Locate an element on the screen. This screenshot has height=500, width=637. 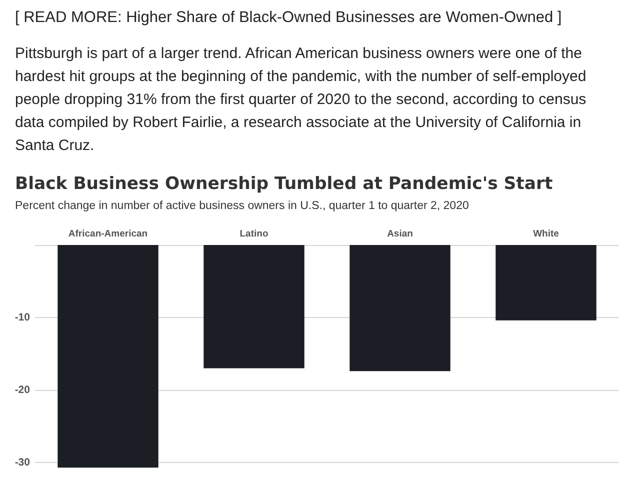
y-tick-label: -10 is located at coordinates (22, 318).